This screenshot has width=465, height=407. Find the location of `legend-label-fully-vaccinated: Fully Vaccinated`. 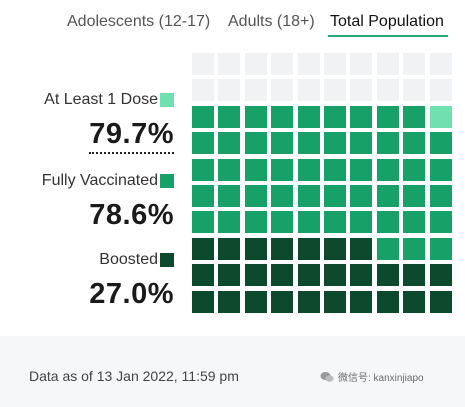

legend-label-fully-vaccinated: Fully Vaccinated is located at coordinates (99, 180).